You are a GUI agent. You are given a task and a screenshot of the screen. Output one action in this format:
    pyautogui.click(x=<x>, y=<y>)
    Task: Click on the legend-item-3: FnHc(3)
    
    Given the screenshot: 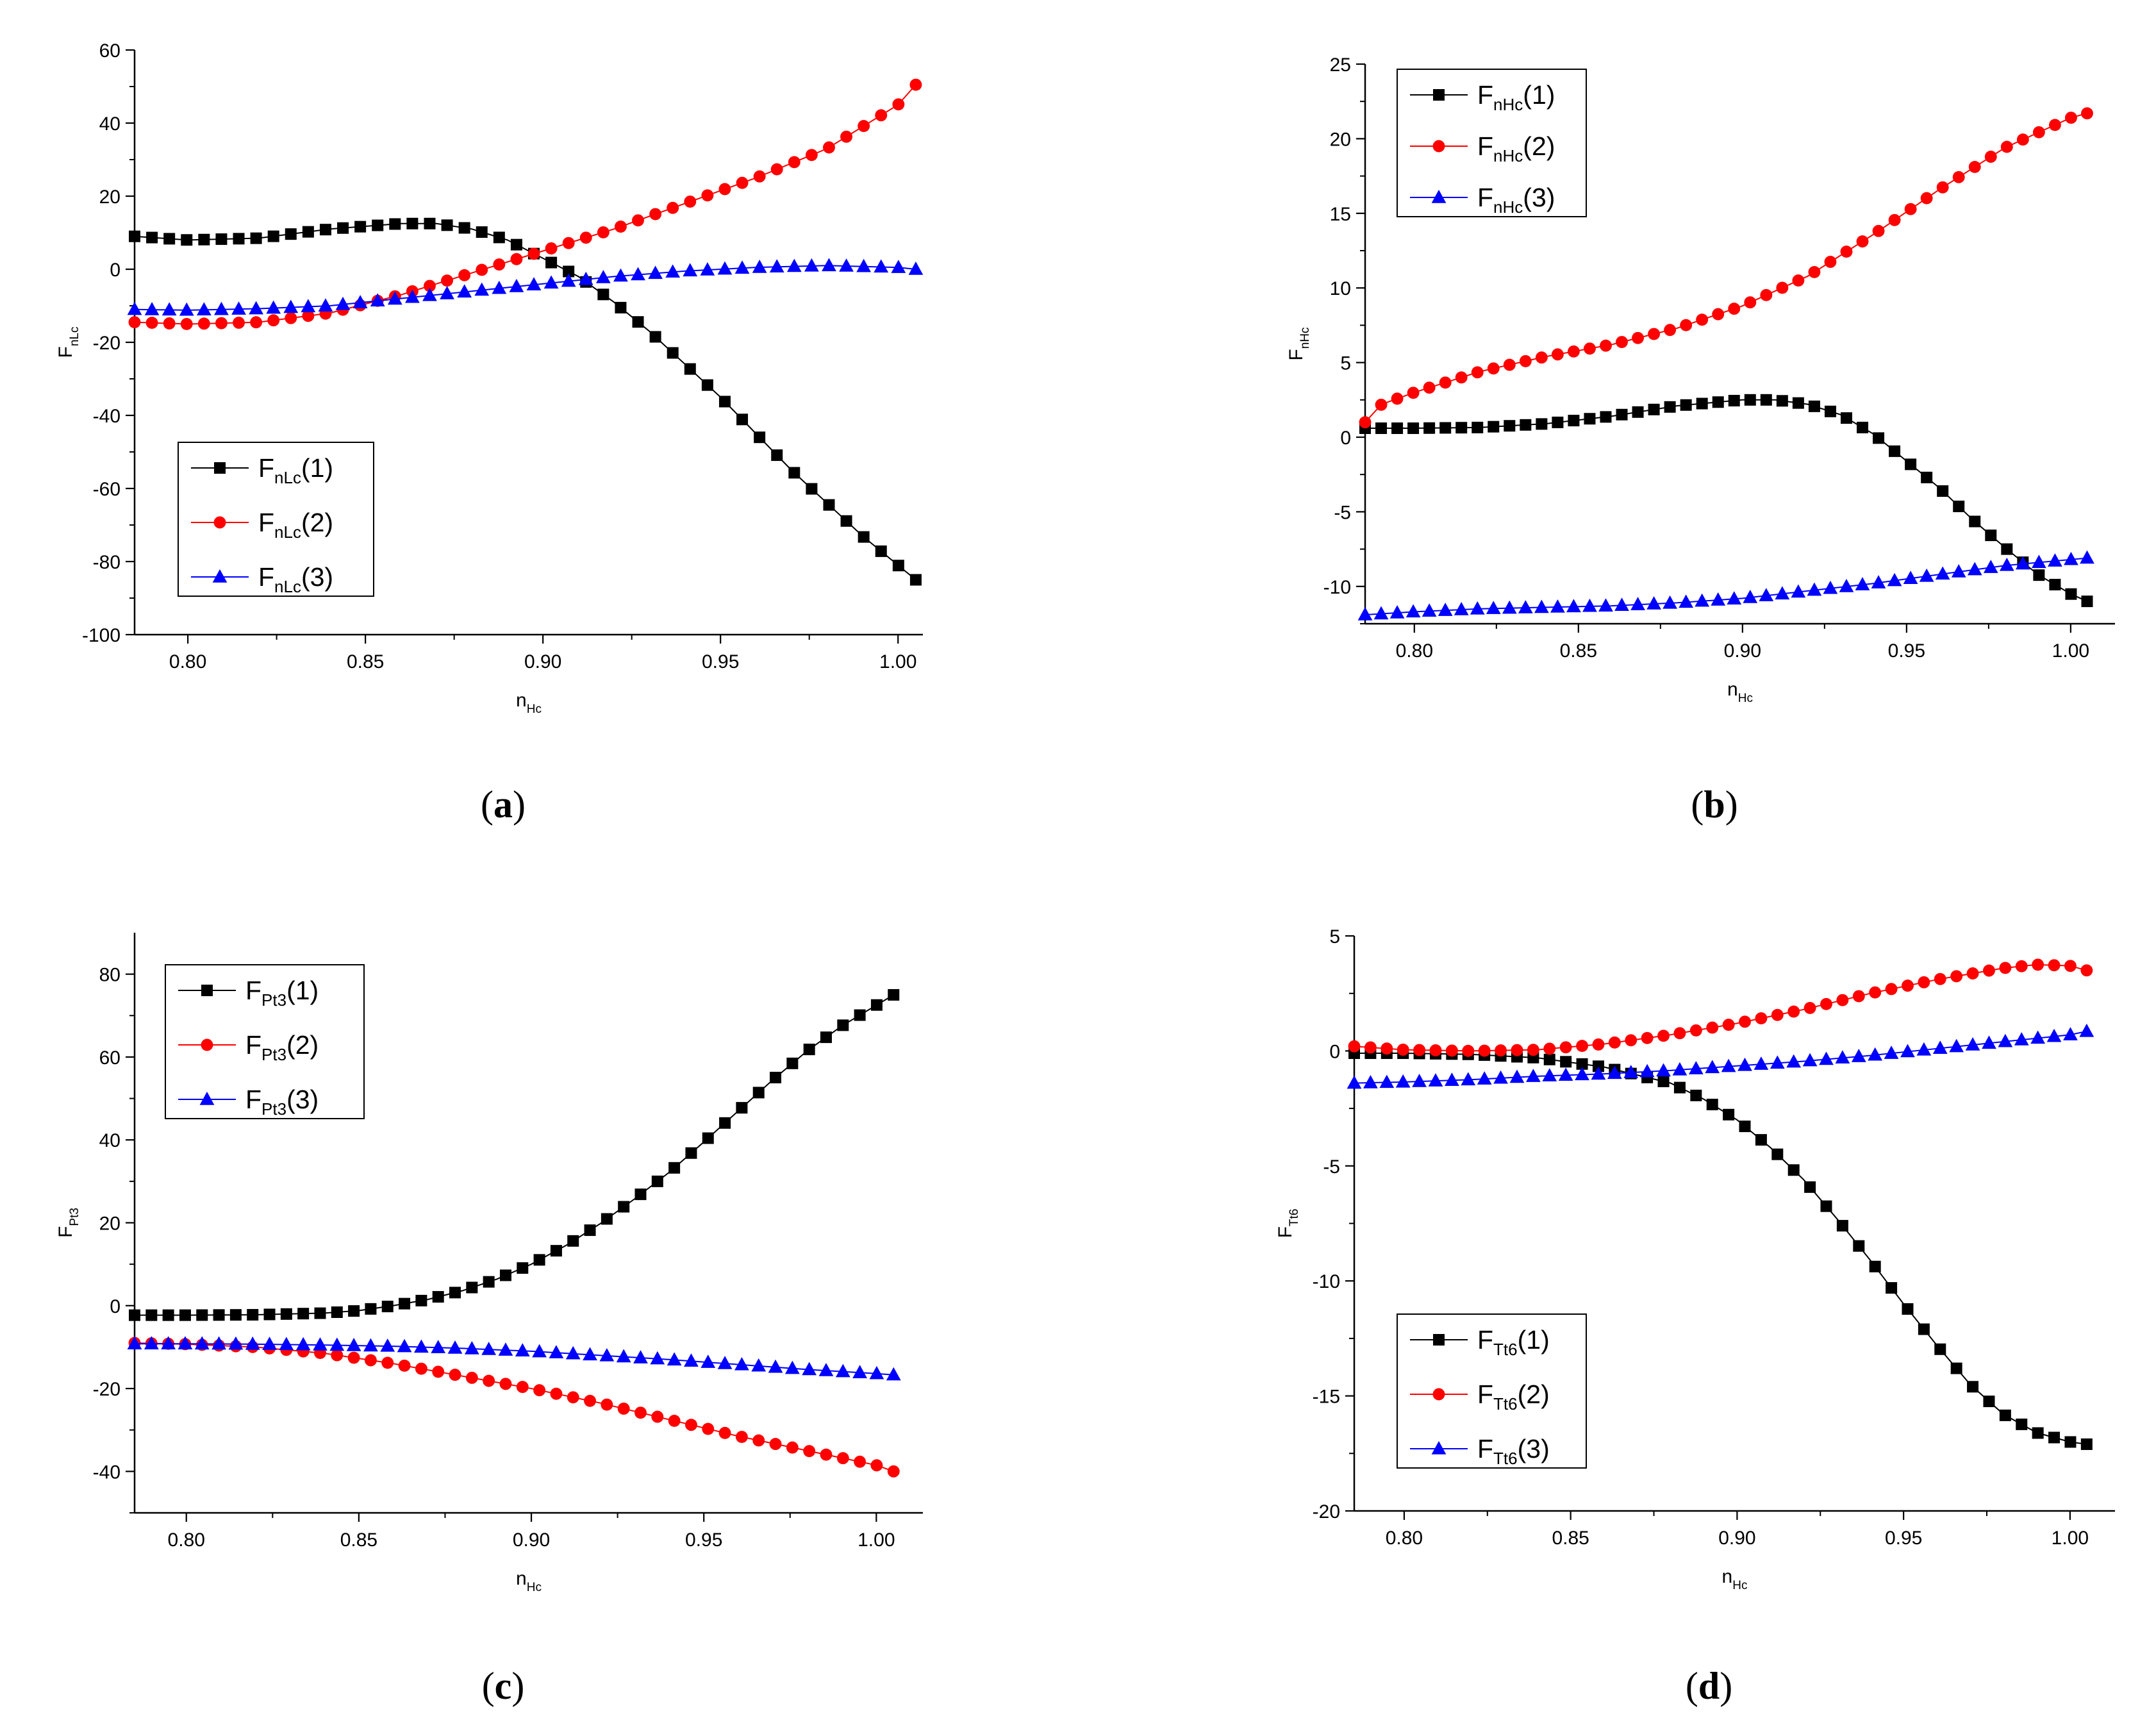 What is the action you would take?
    pyautogui.click(x=1483, y=200)
    